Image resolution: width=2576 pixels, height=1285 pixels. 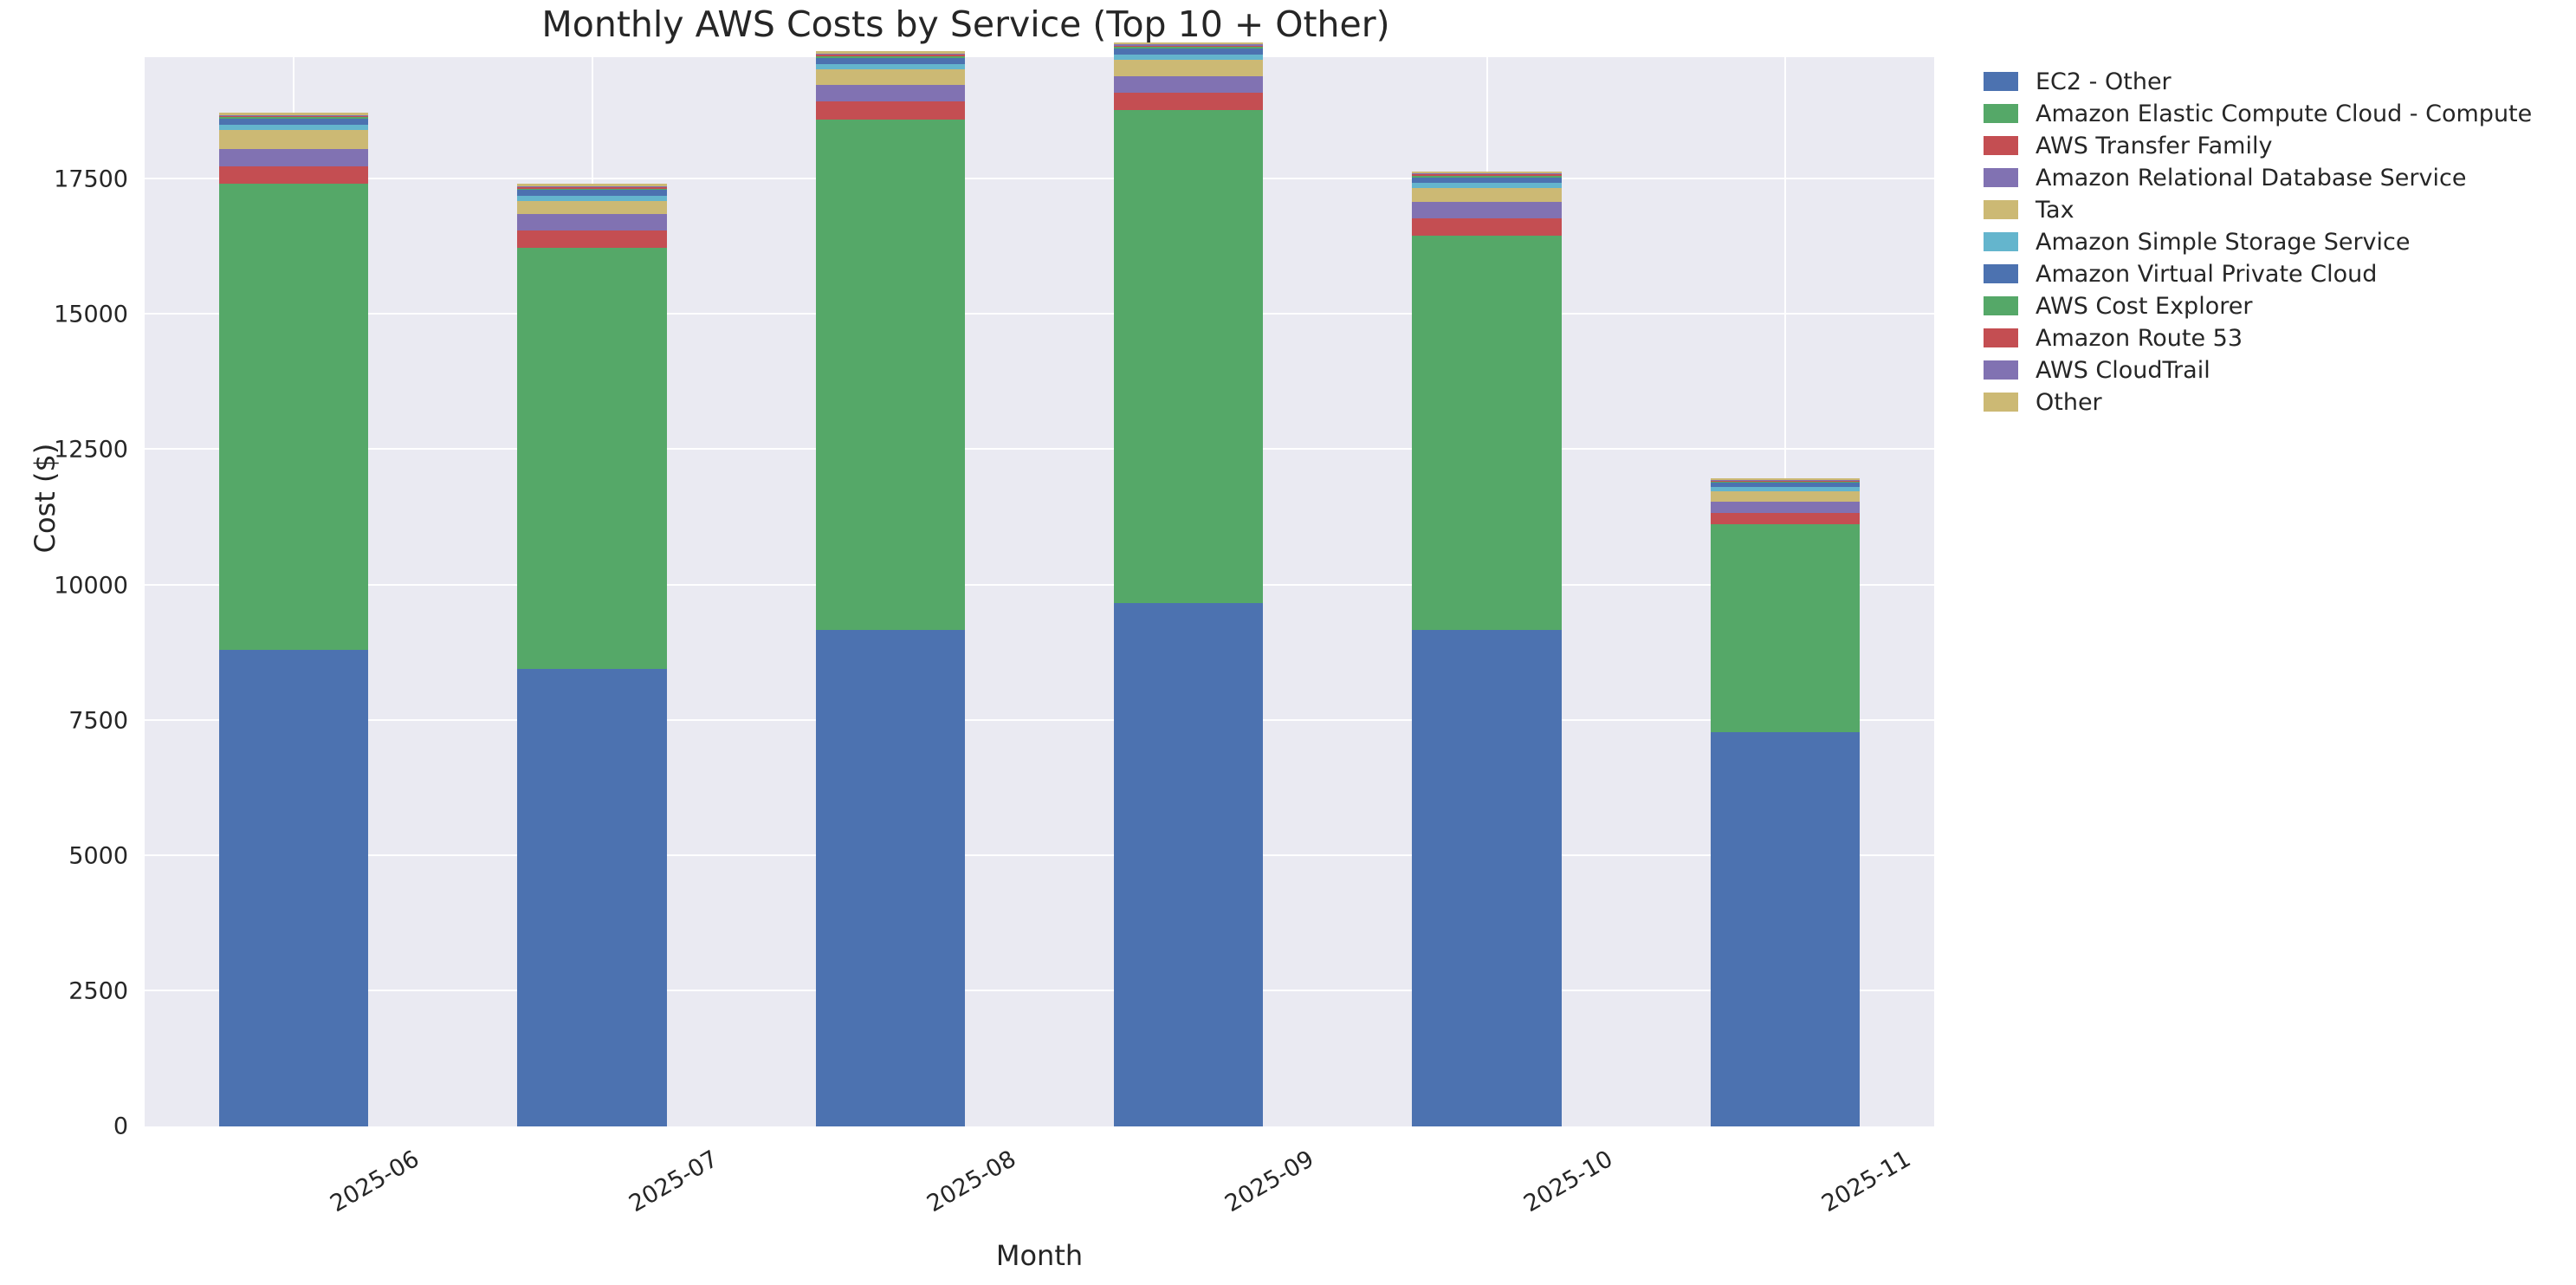 What do you see at coordinates (2251, 177) in the screenshot?
I see `legend-item-label: Amazon Relational Database Service` at bounding box center [2251, 177].